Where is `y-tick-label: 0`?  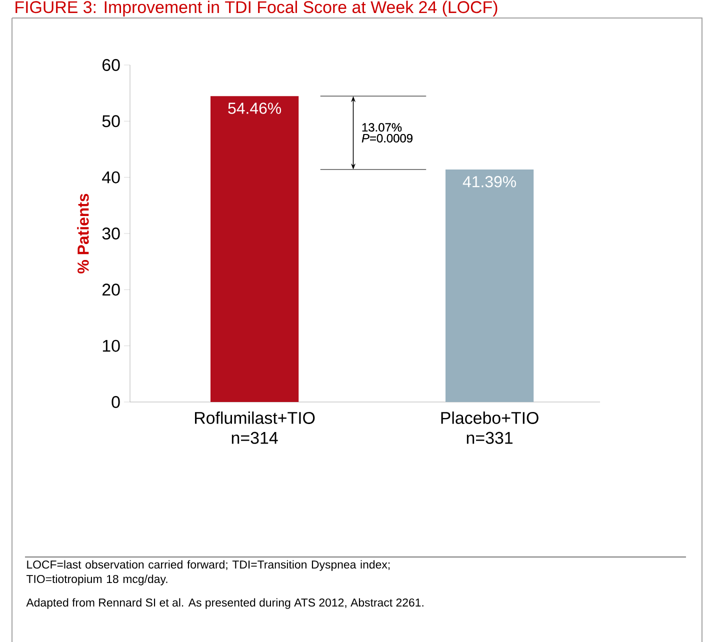
y-tick-label: 0 is located at coordinates (116, 402).